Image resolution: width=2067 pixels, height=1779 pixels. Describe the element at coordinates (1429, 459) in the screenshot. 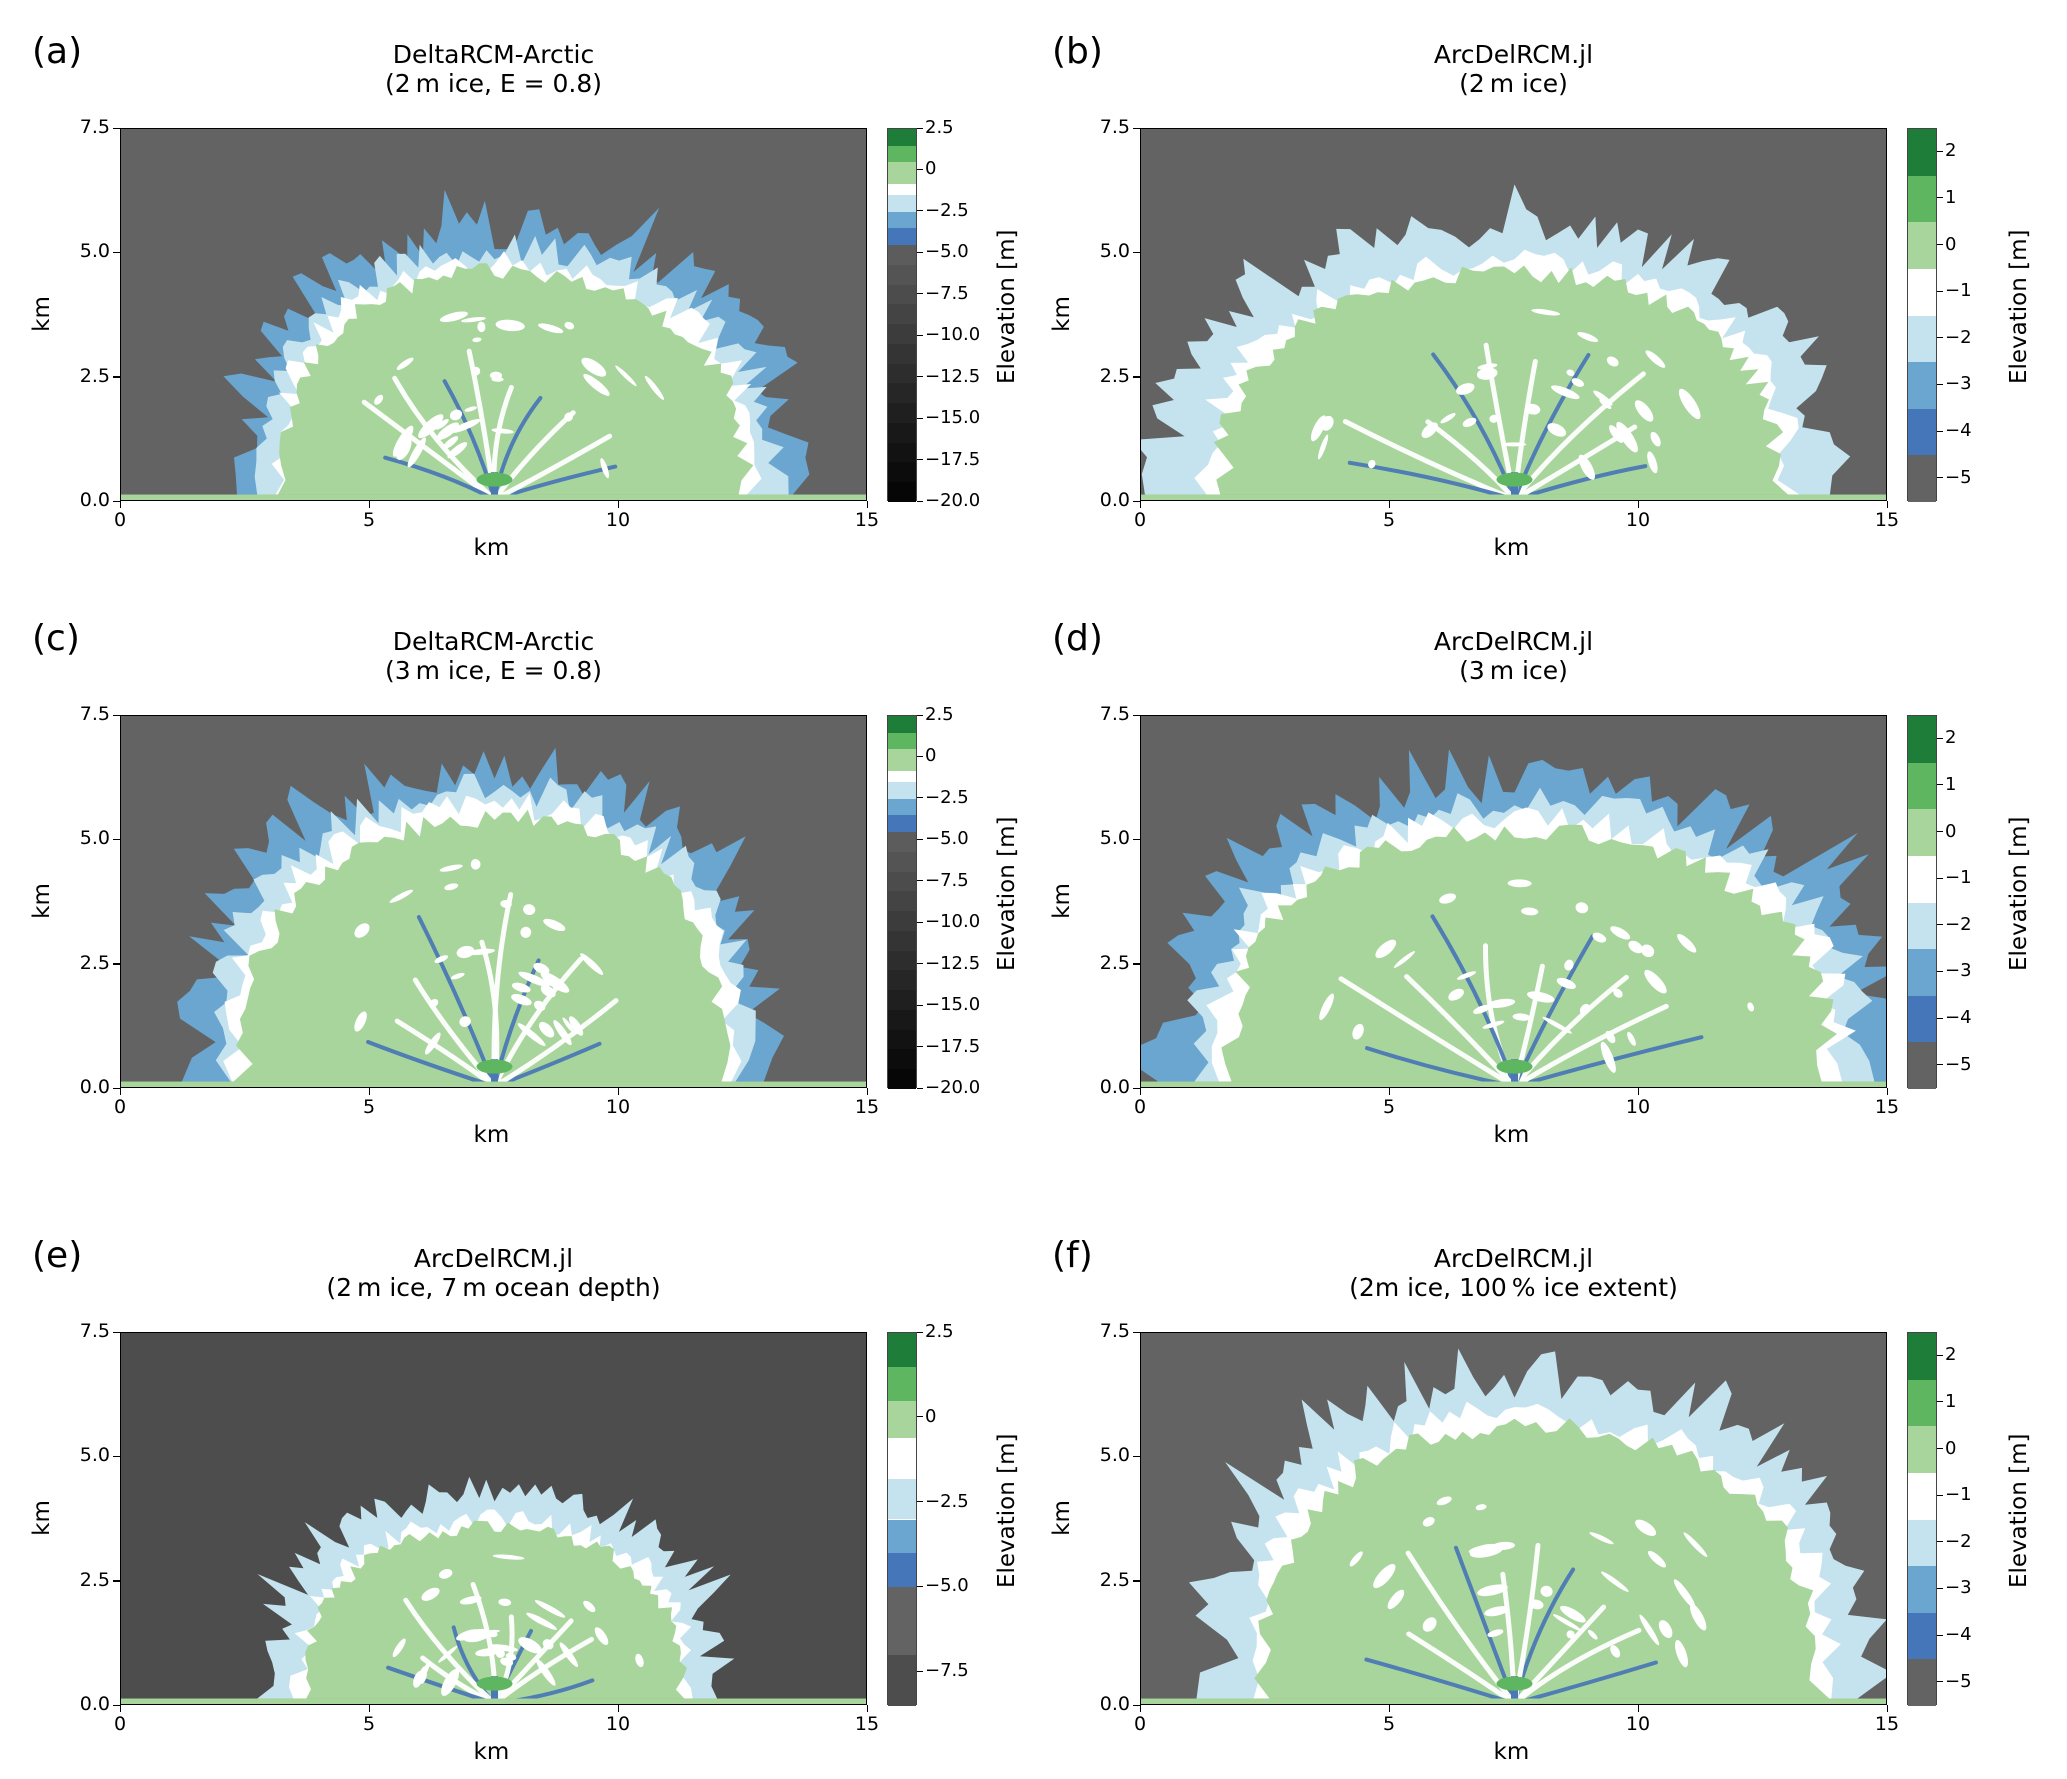

I see `delta-channel` at that location.